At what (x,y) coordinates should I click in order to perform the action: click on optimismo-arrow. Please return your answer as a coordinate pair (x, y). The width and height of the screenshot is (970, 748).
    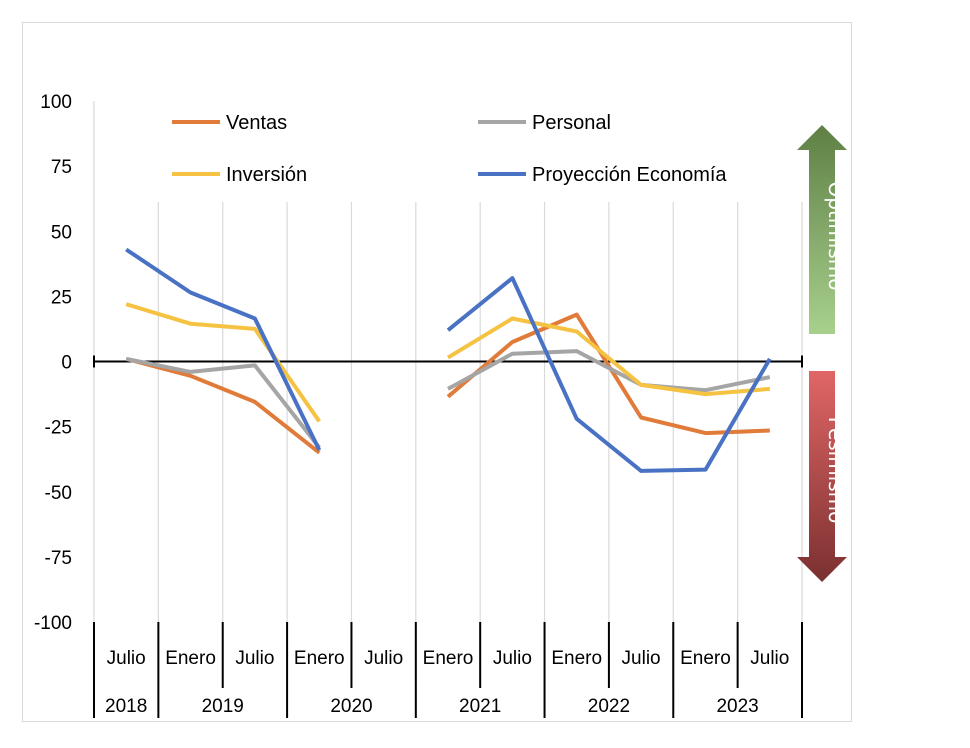
    Looking at the image, I should click on (822, 229).